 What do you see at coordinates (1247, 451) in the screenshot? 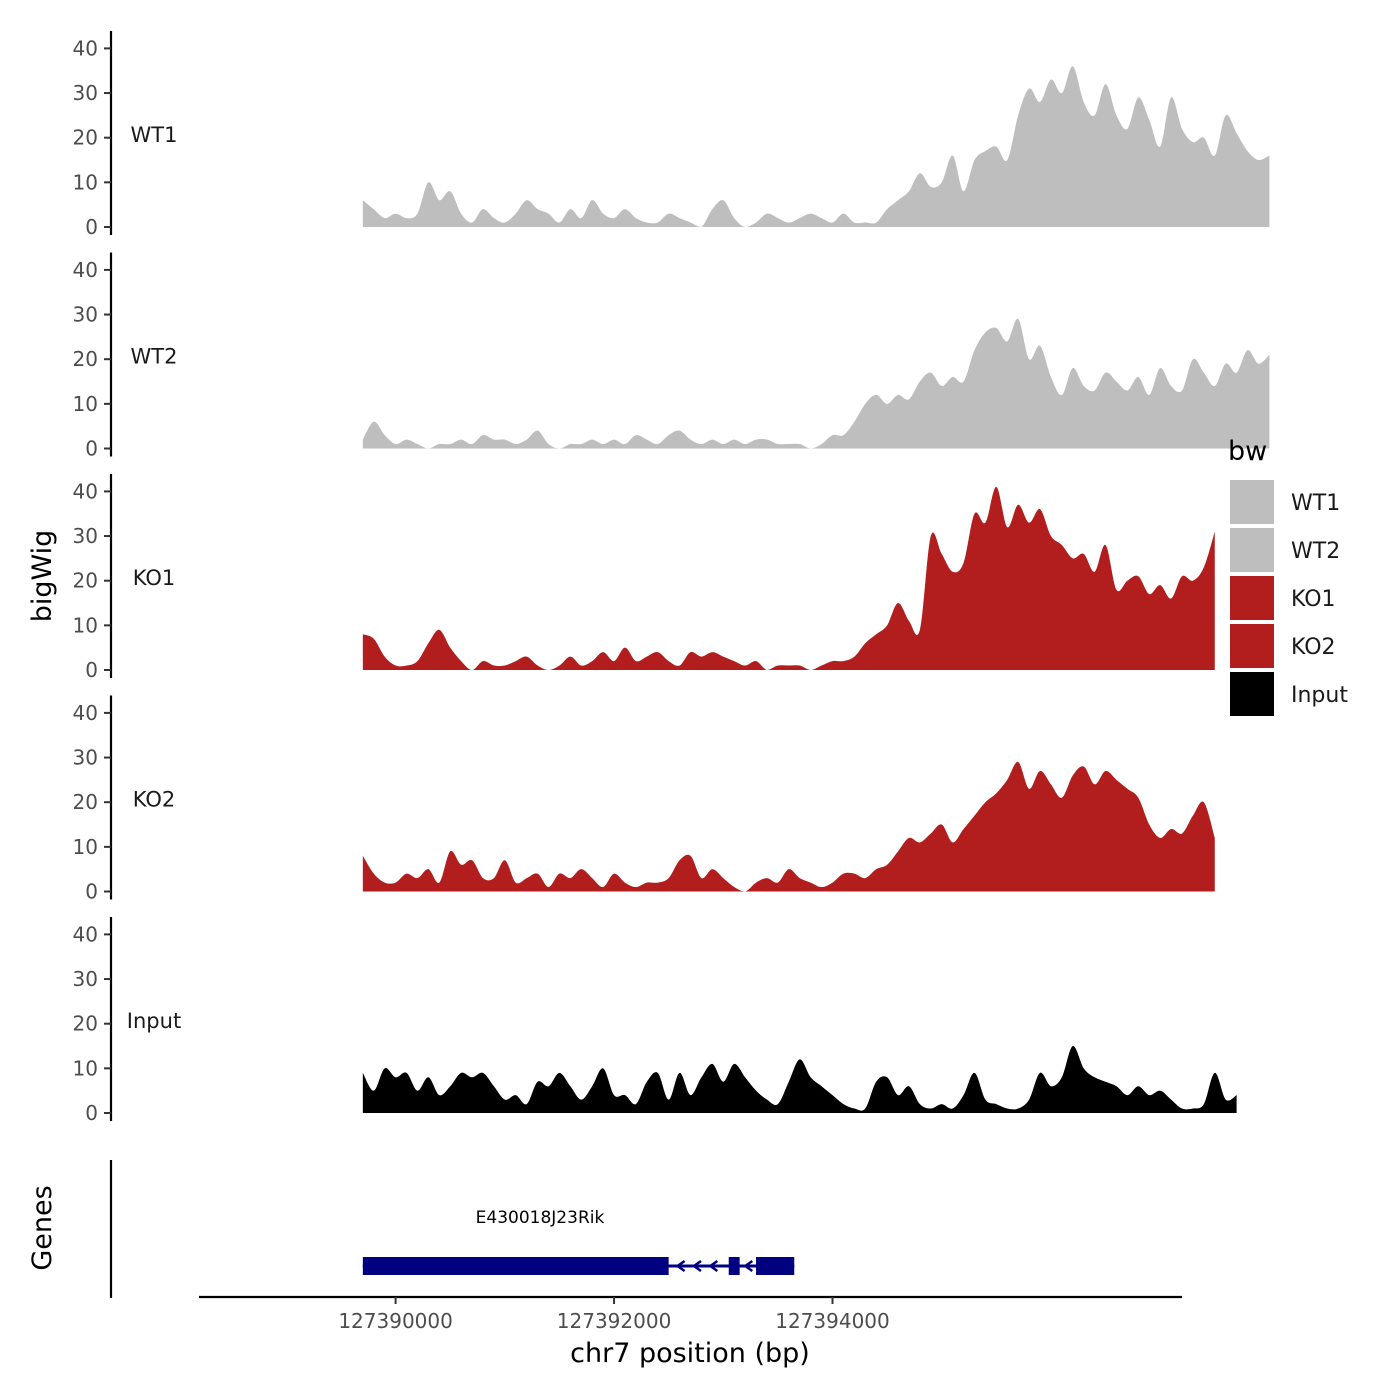
I see `legend-title: bw` at bounding box center [1247, 451].